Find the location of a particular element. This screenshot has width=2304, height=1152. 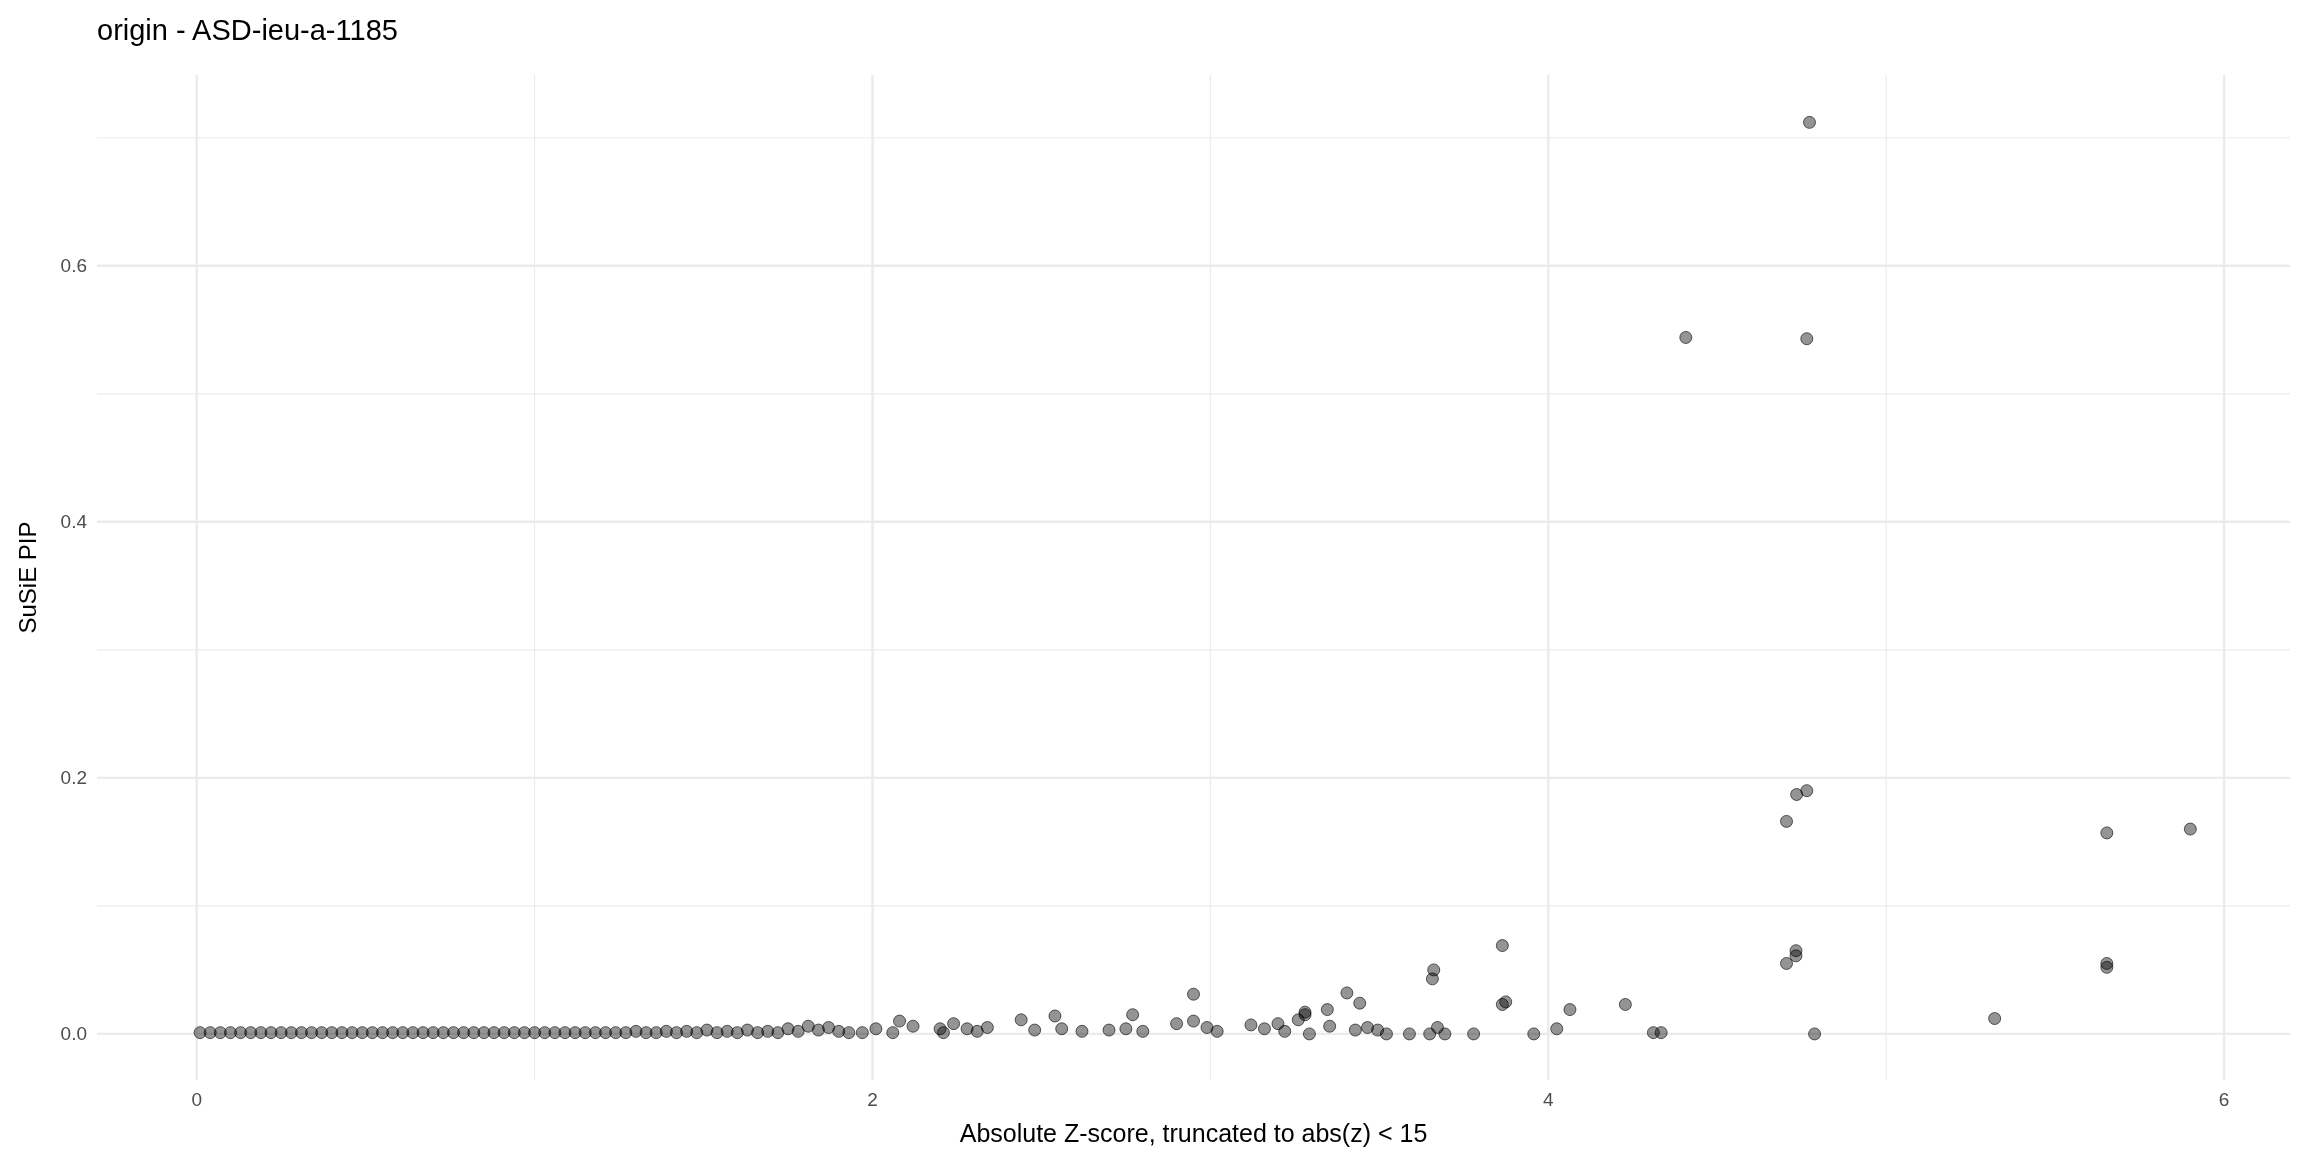

x-tick-label: 0 is located at coordinates (196, 1099).